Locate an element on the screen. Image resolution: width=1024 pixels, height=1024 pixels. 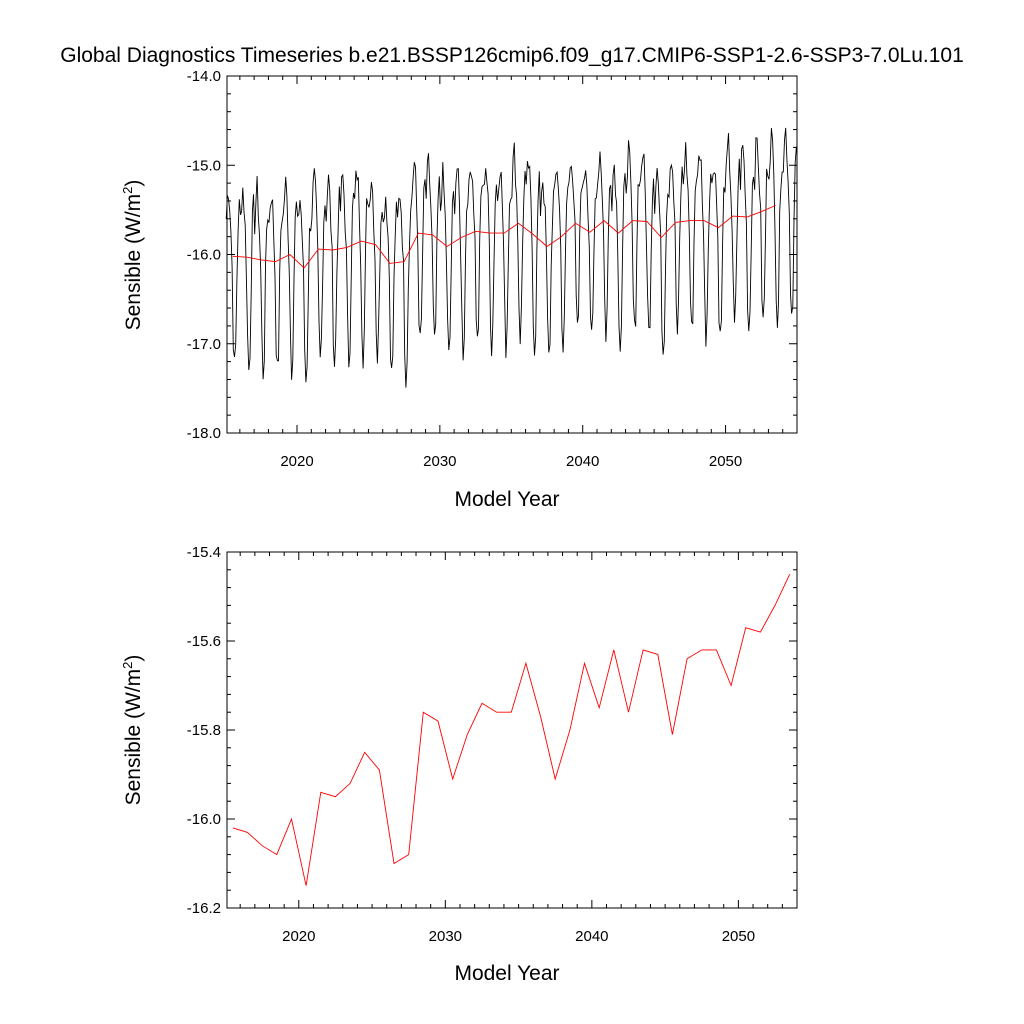
y-tick-label: -16.2 is located at coordinates (204, 908).